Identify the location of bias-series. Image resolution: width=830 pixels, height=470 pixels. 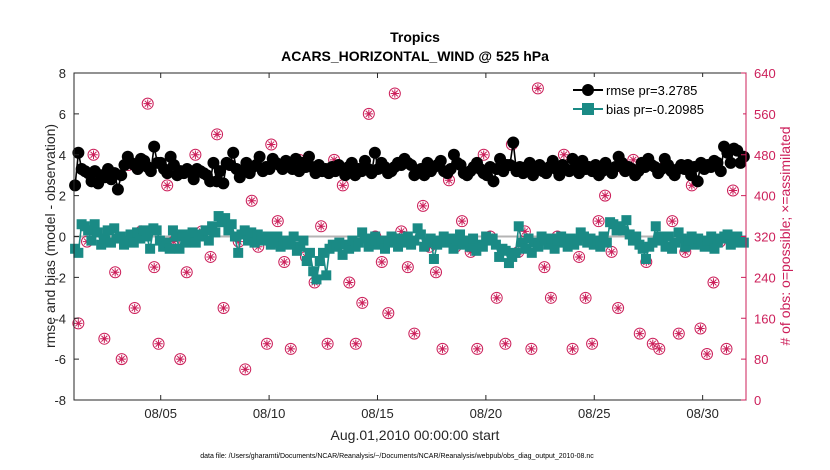
(409, 248).